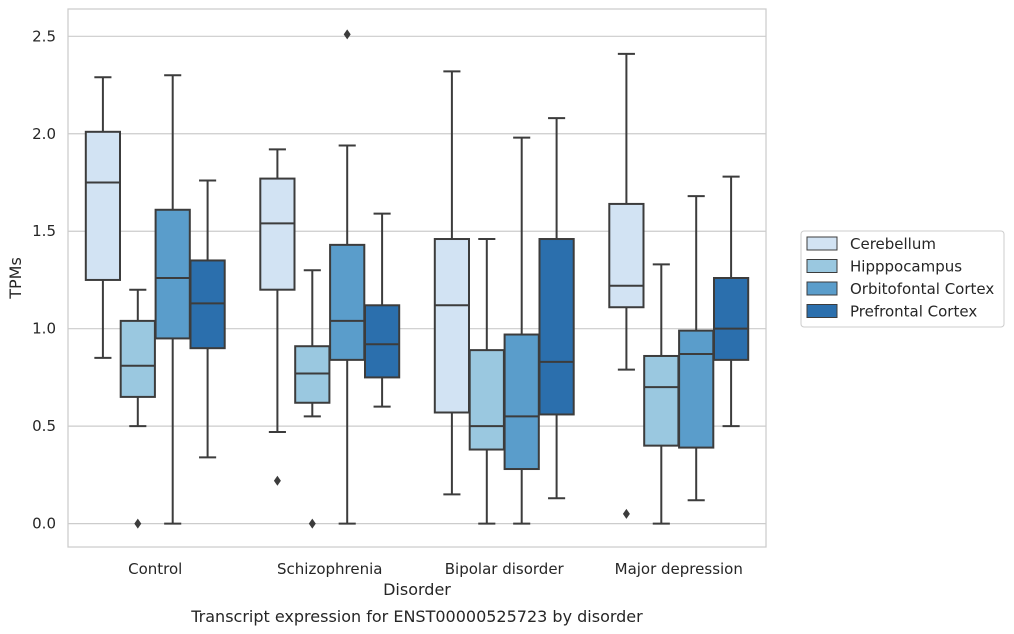 The height and width of the screenshot is (634, 1014). What do you see at coordinates (44, 279) in the screenshot?
I see `y-tick-labels: 0.0 0.5 1.0 1.5 2.0 2.5` at bounding box center [44, 279].